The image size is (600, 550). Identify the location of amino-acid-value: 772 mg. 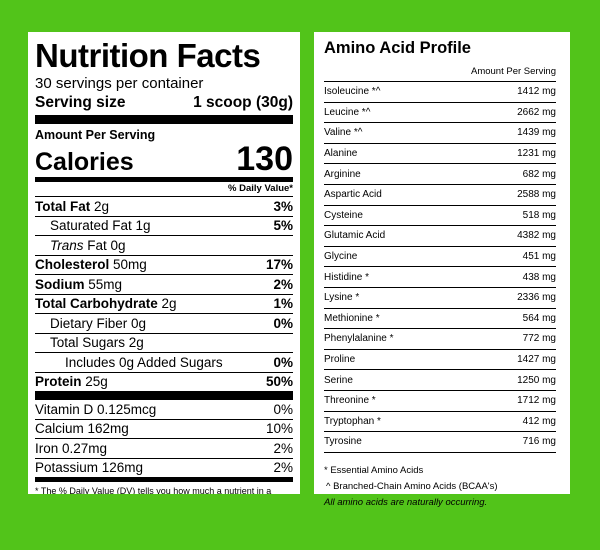
(539, 339).